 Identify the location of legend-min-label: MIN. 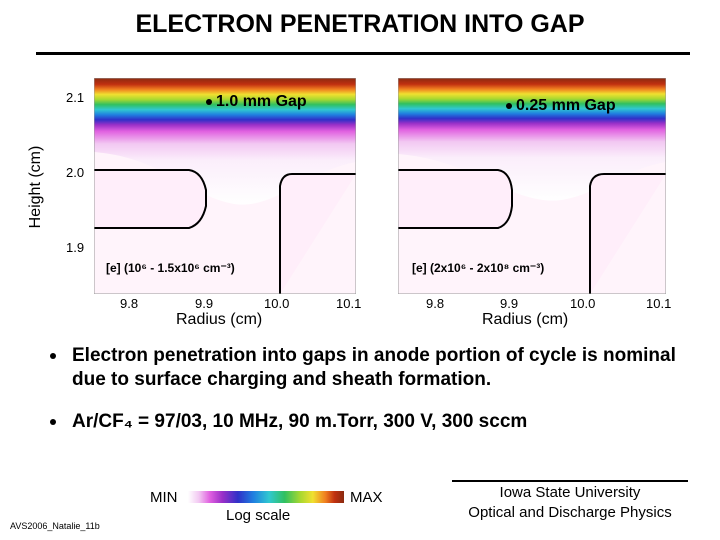
(164, 497).